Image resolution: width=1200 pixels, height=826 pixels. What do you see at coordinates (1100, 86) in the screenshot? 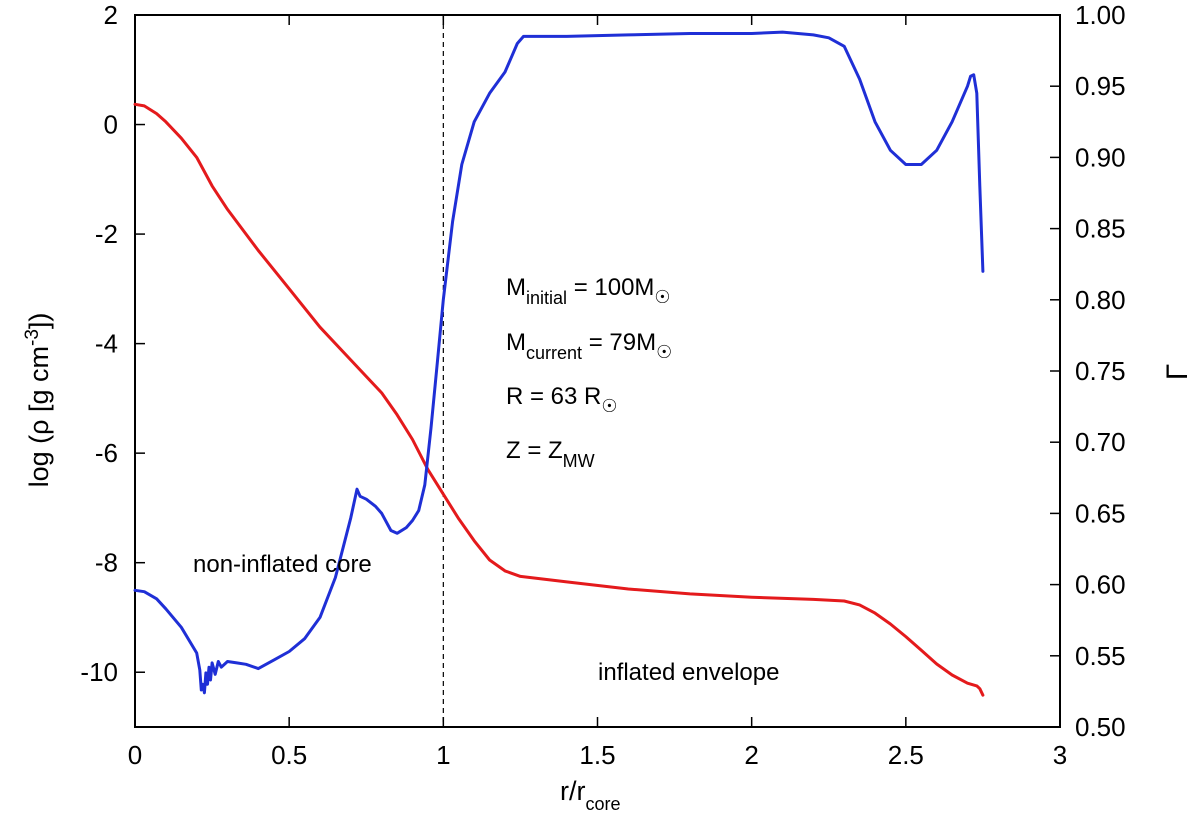
I see `y-right-tick-label: 0.95` at bounding box center [1100, 86].